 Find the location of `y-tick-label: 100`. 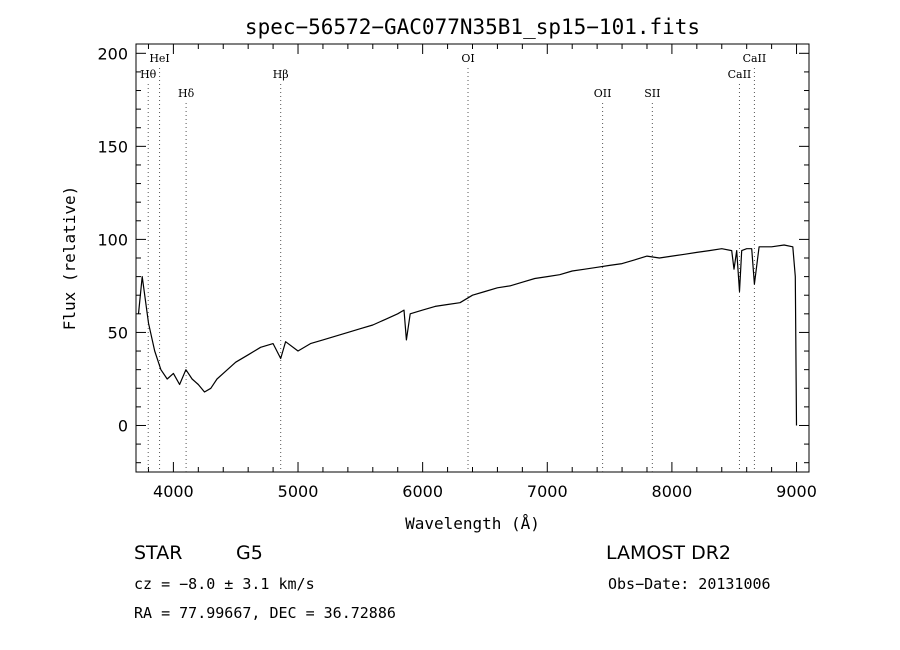

y-tick-label: 100 is located at coordinates (112, 239).